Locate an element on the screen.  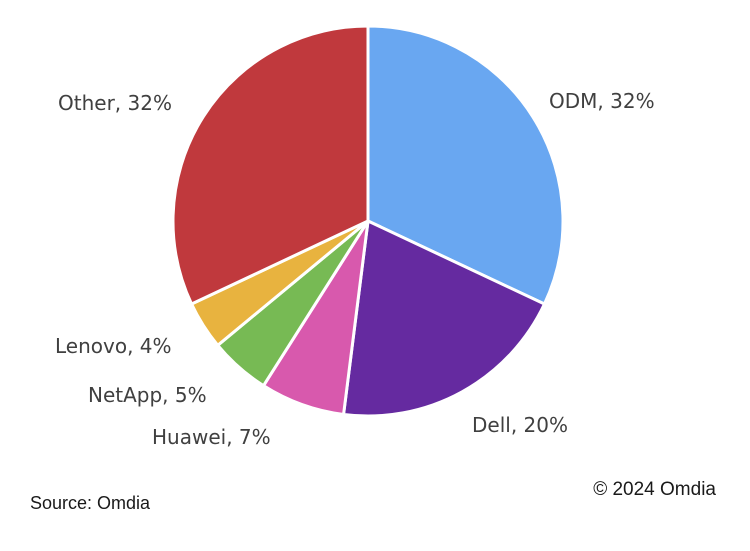
source-note: Source: Omdia is located at coordinates (90, 503).